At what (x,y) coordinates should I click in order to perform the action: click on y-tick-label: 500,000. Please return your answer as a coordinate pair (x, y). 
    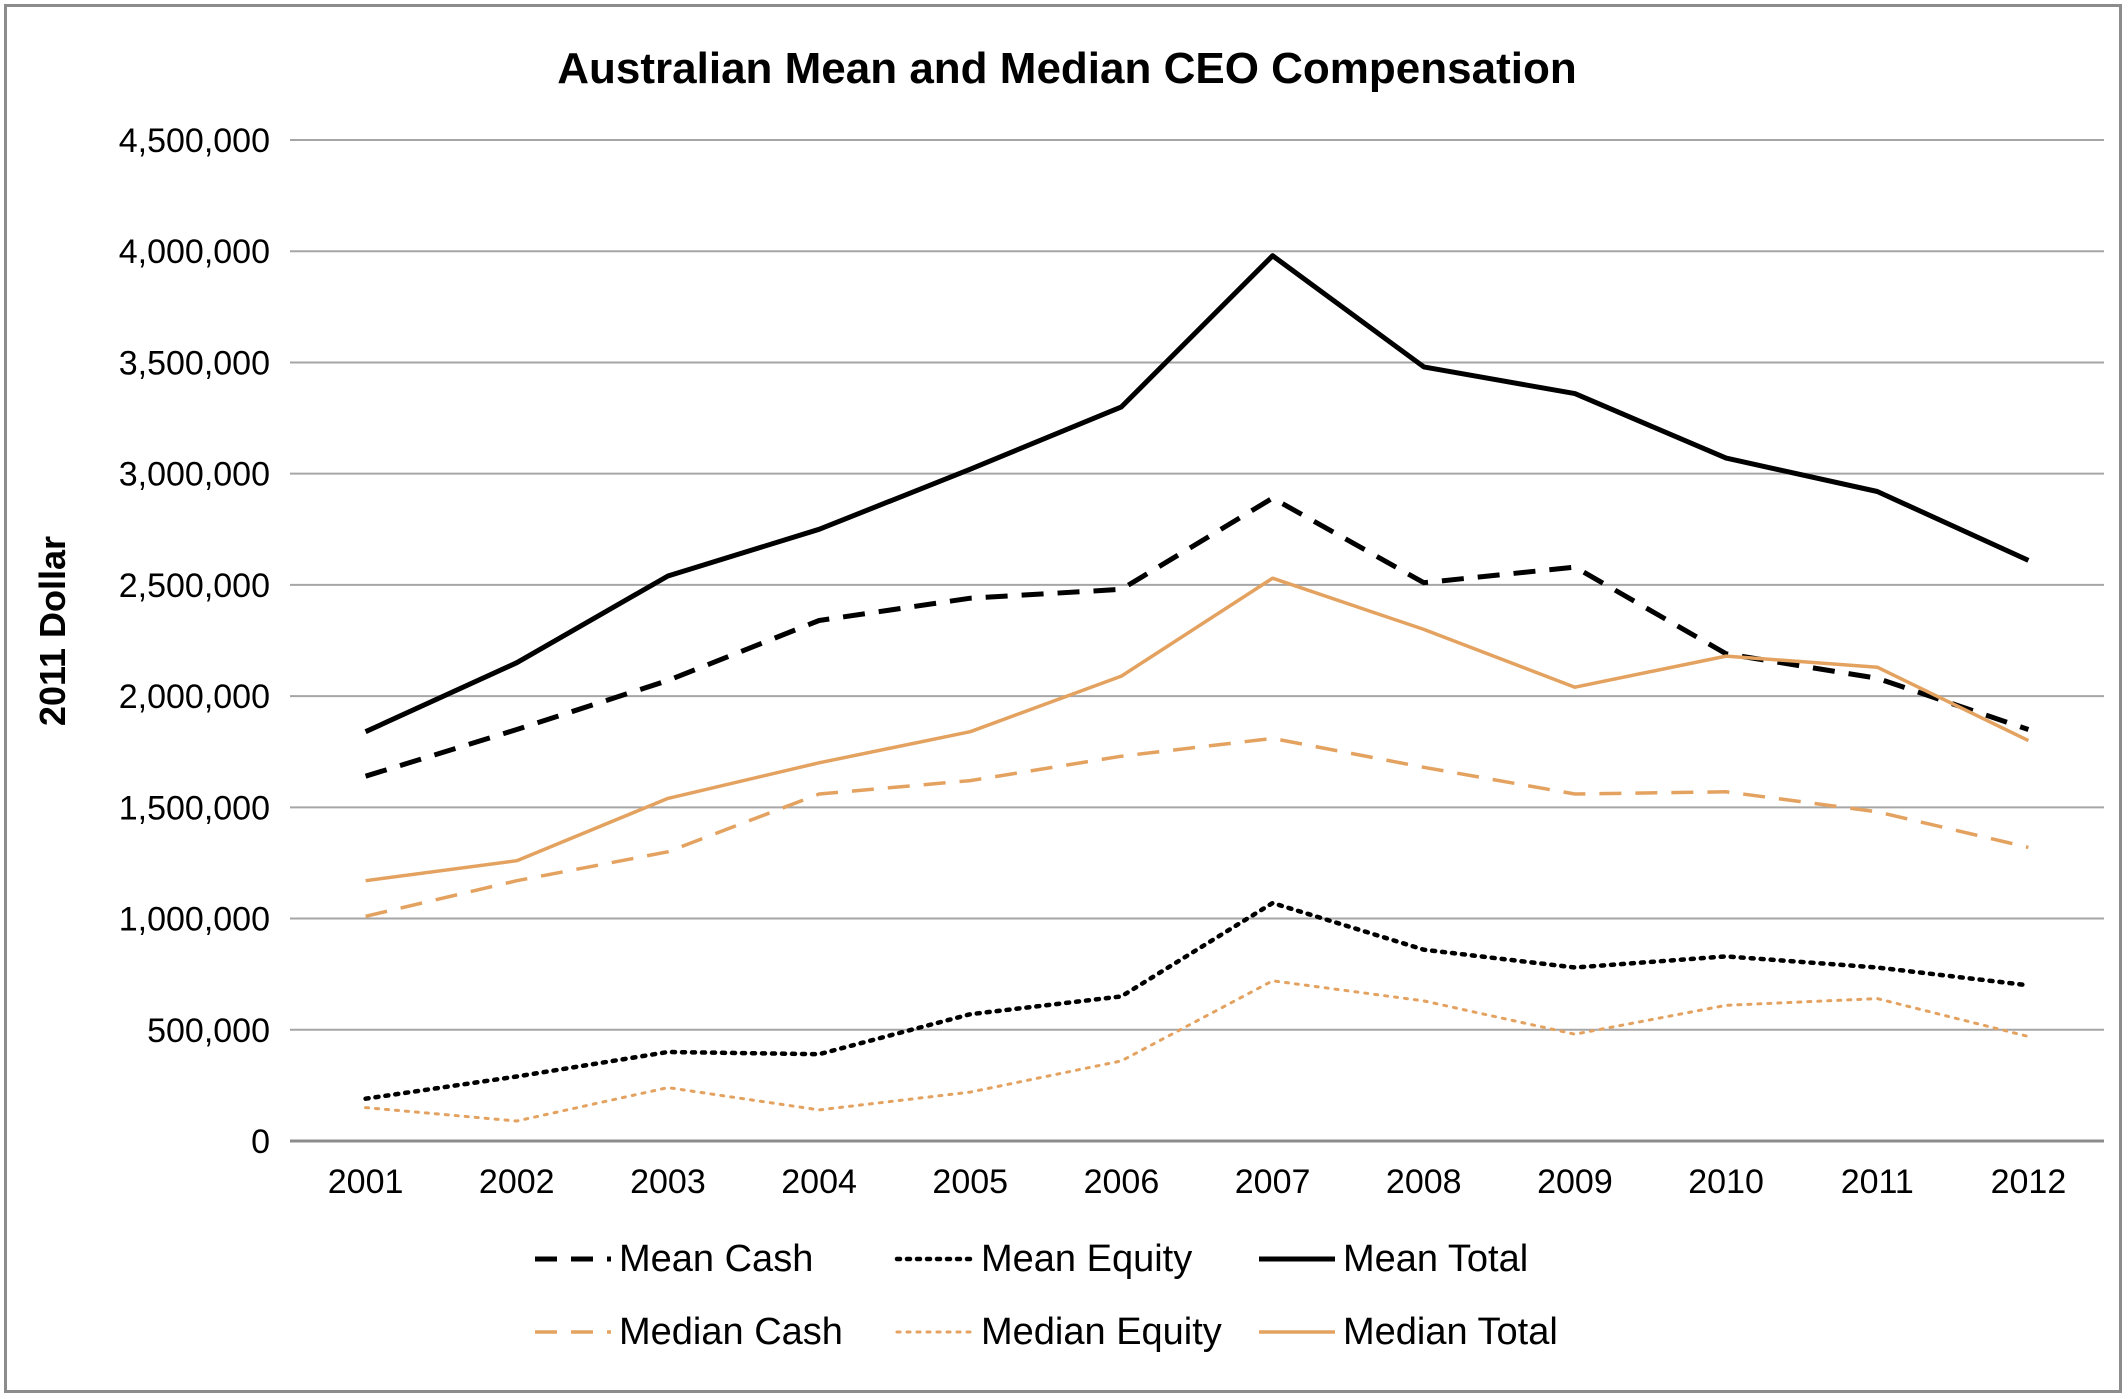
    Looking at the image, I should click on (208, 1031).